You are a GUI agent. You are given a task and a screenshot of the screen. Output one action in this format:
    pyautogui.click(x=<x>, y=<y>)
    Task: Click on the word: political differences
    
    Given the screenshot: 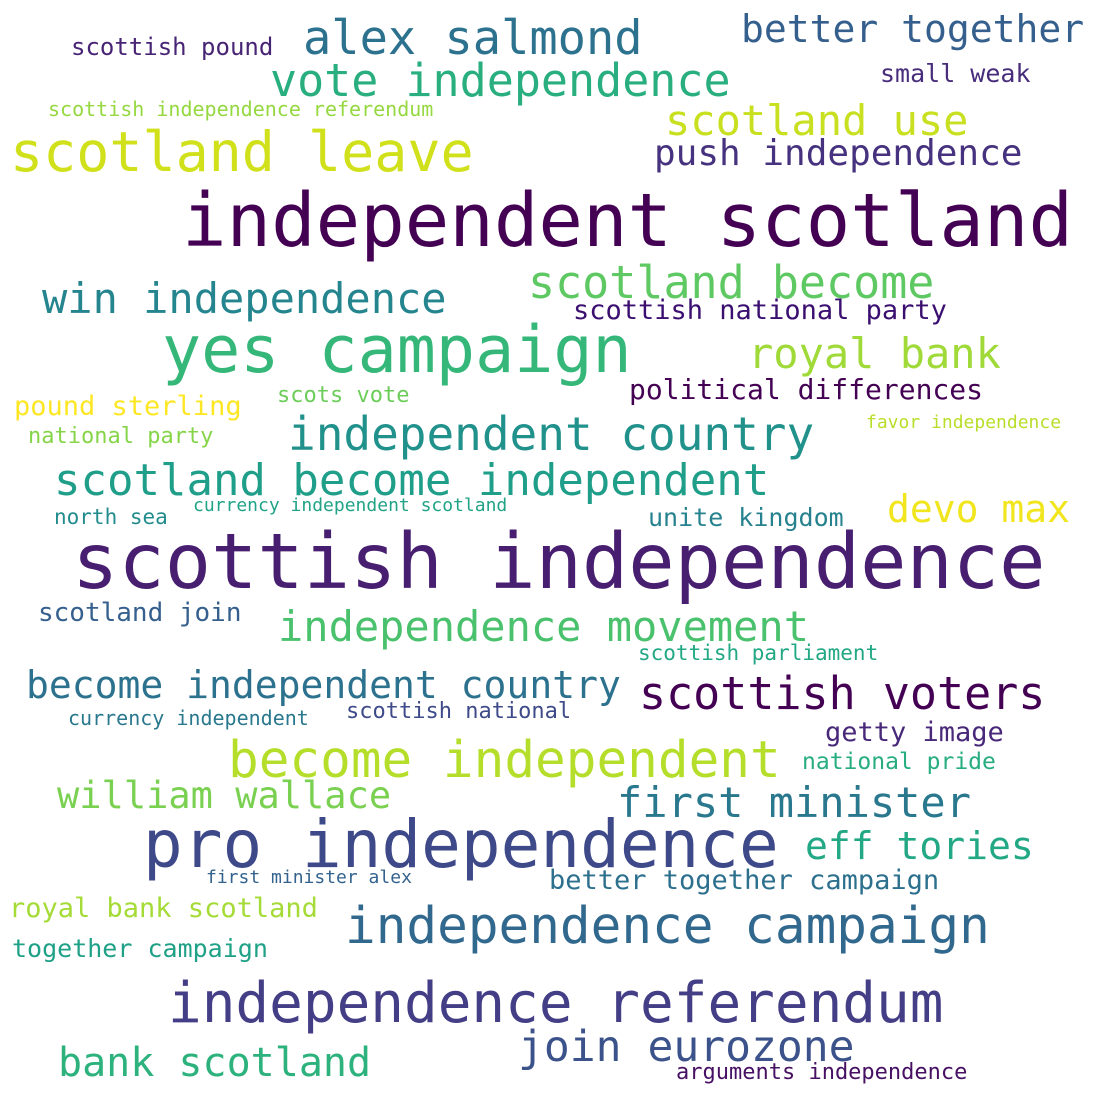 What is the action you would take?
    pyautogui.click(x=806, y=389)
    